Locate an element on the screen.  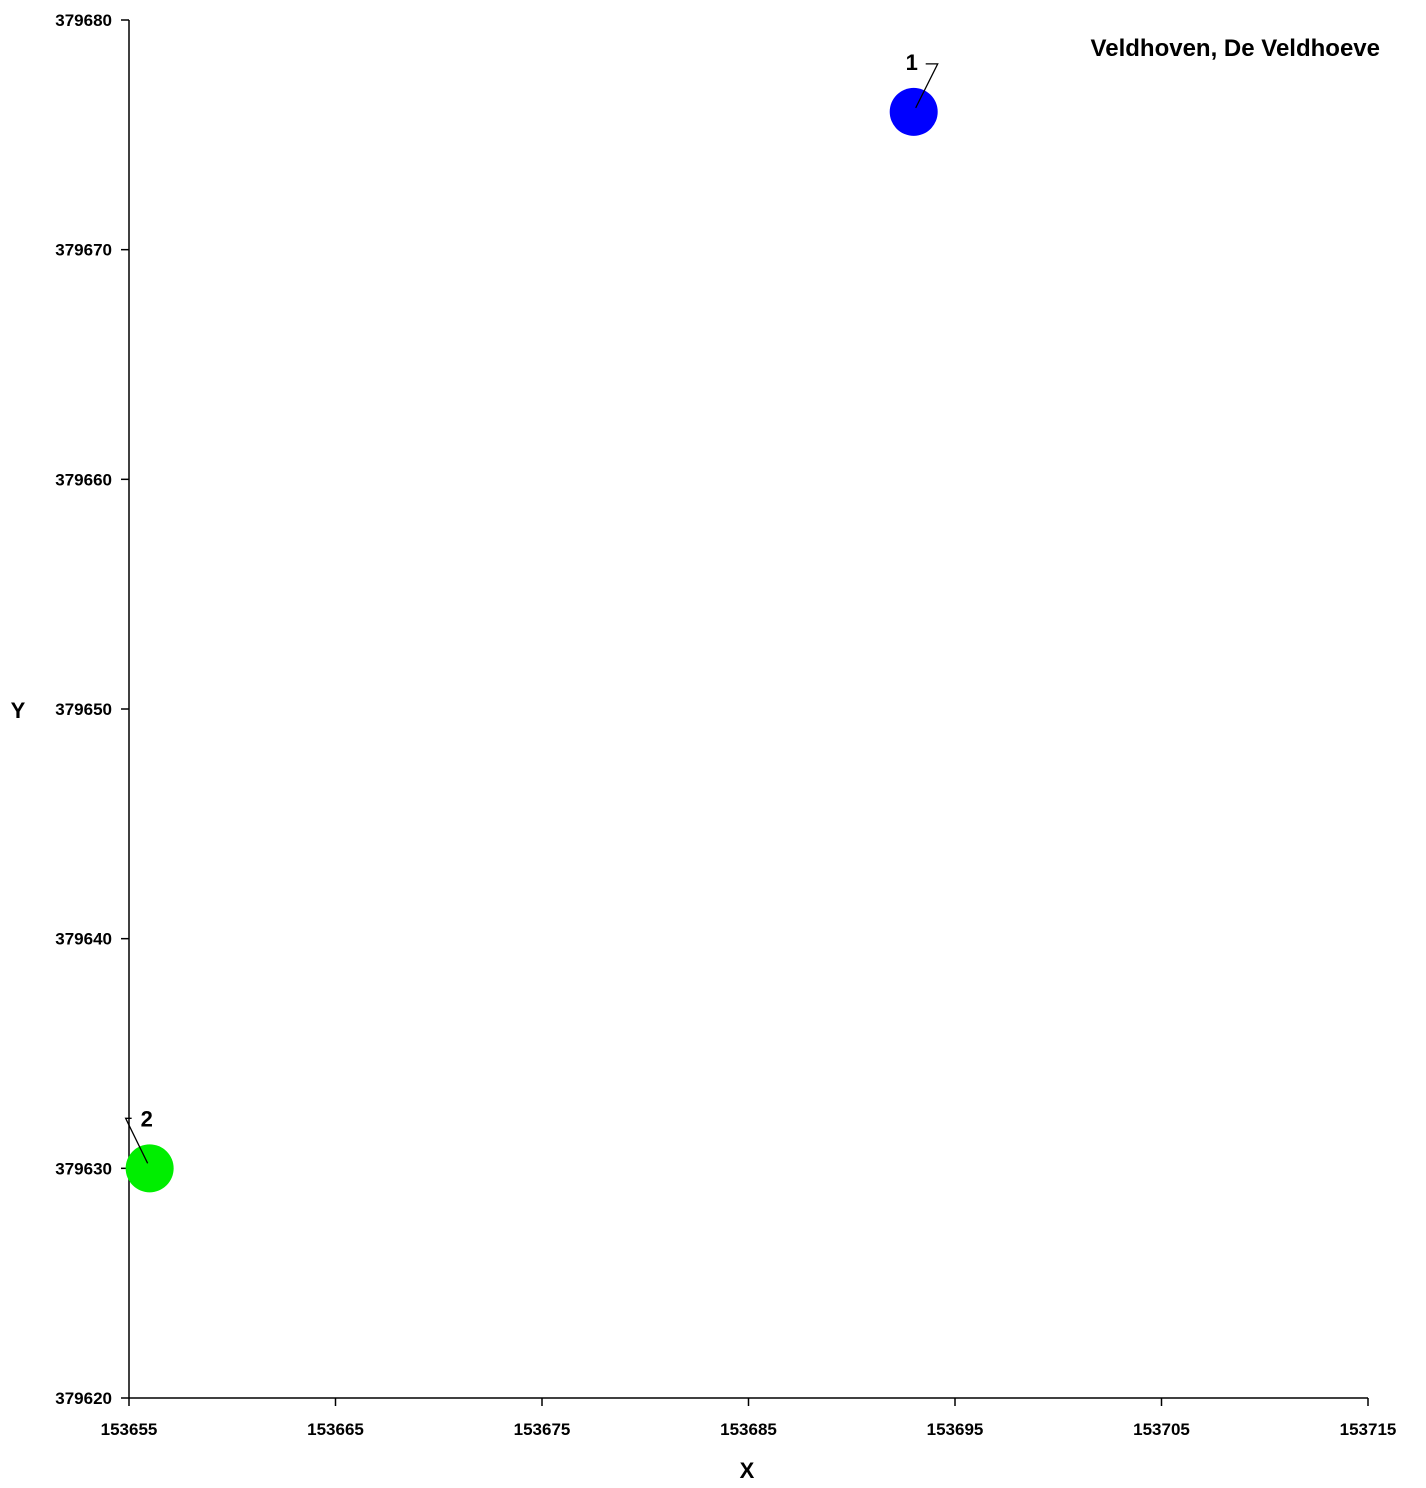
y-tick-label: 379640 is located at coordinates (83, 939).